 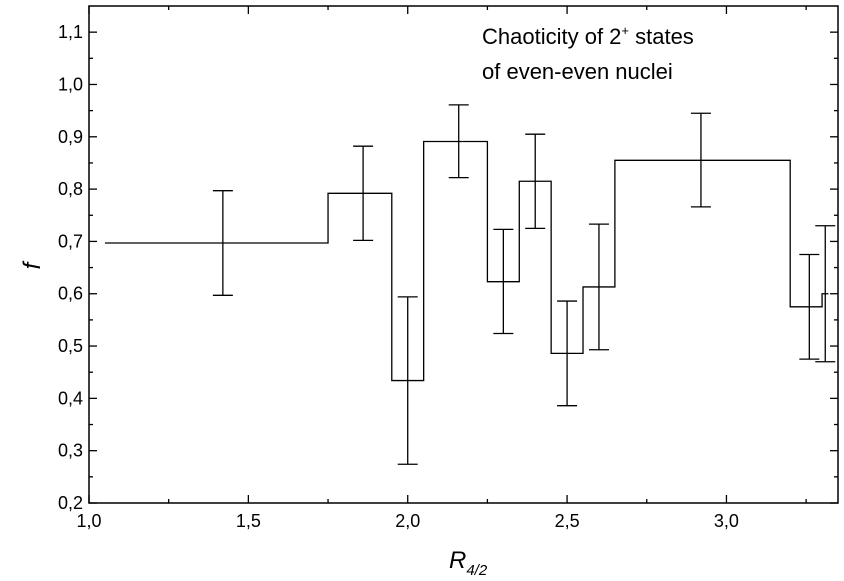 What do you see at coordinates (70, 451) in the screenshot?
I see `y-tick-label: 0,3` at bounding box center [70, 451].